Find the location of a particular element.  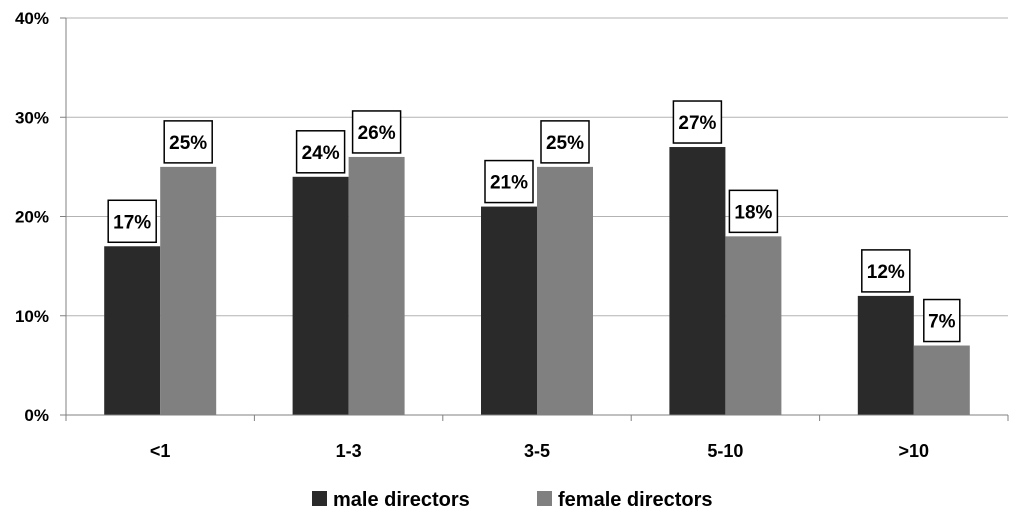

y-tick-label: 20% is located at coordinates (32, 217).